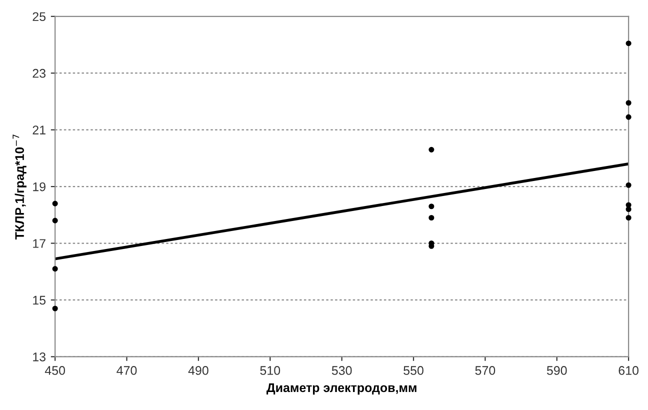  Describe the element at coordinates (55, 370) in the screenshot. I see `x-tick-label: 450` at that location.